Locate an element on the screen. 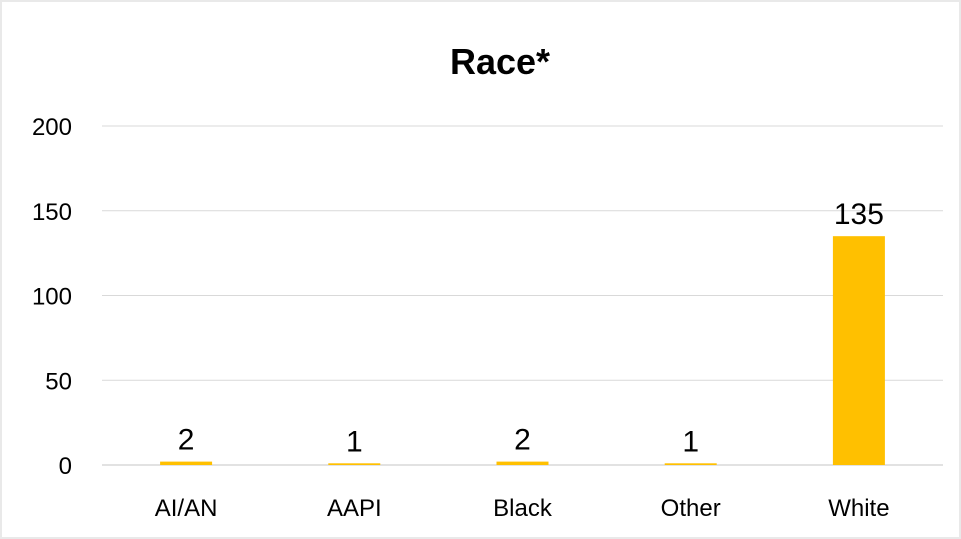  x-category-label: White is located at coordinates (858, 508).